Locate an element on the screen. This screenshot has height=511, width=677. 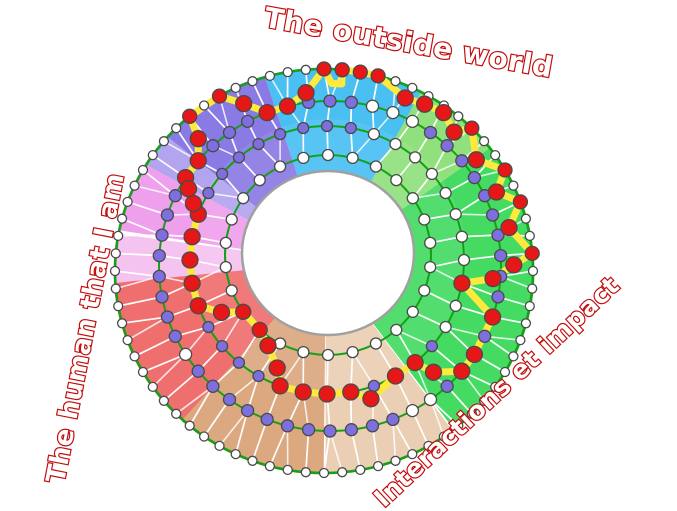
sector-blue is located at coordinates (344, 164).